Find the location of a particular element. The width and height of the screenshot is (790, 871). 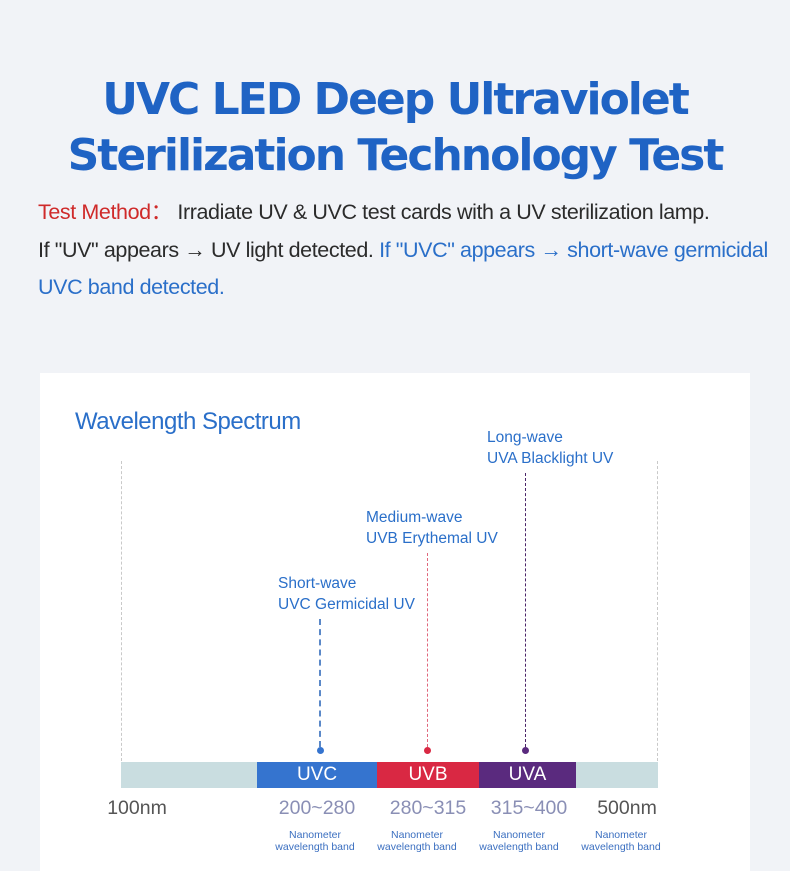

uva-label-line-2: UVA Blacklight UV is located at coordinates (550, 458).